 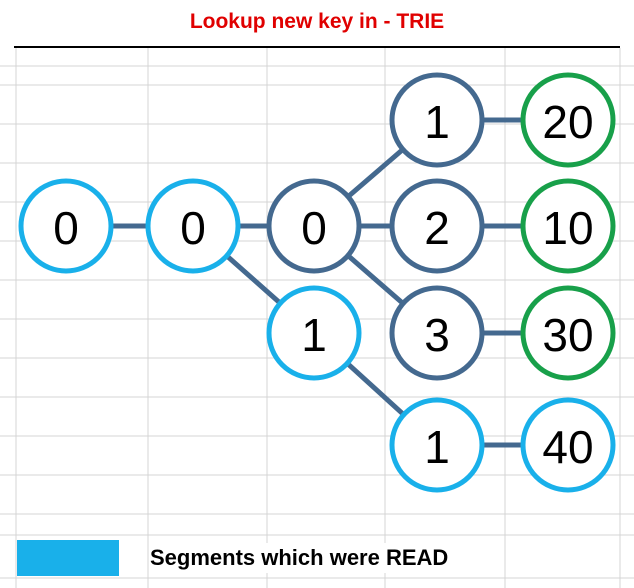 I want to click on node-v20: 20, so click(x=568, y=120).